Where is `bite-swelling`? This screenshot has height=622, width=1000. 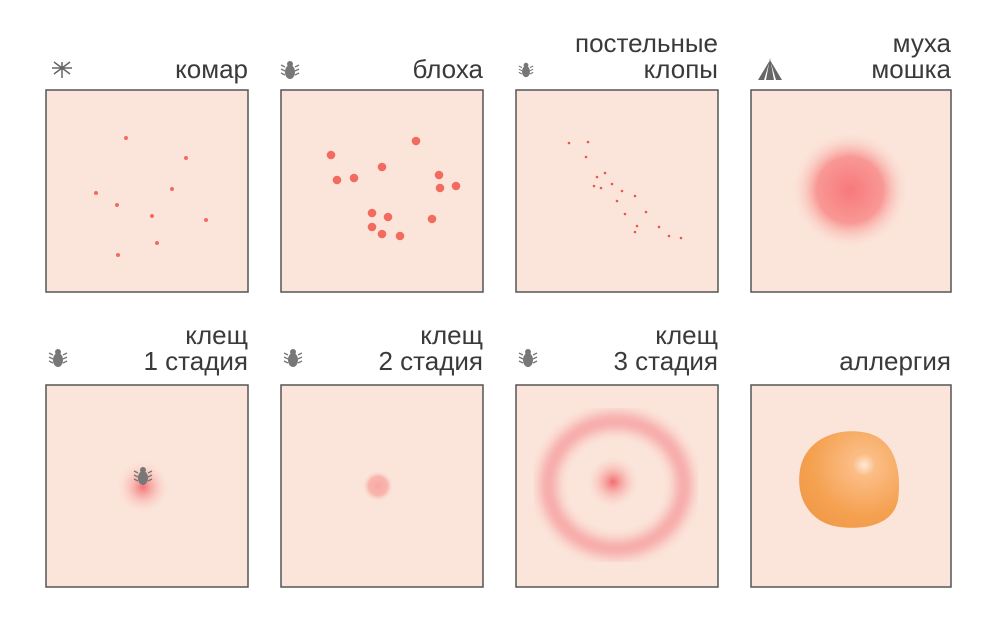 bite-swelling is located at coordinates (850, 190).